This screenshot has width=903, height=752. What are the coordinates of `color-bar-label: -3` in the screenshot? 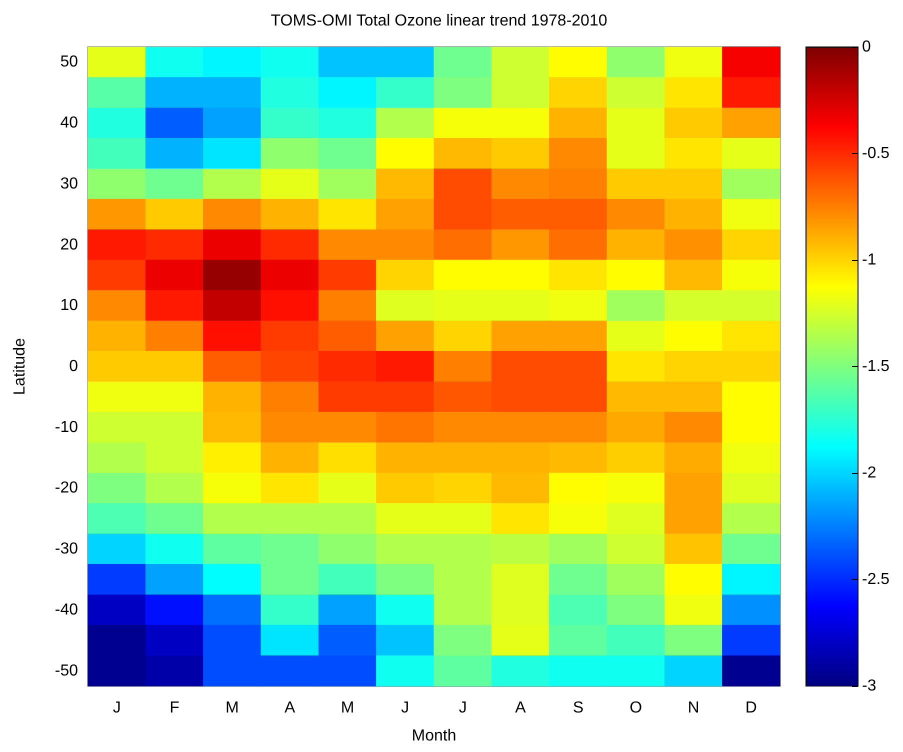 It's located at (869, 686).